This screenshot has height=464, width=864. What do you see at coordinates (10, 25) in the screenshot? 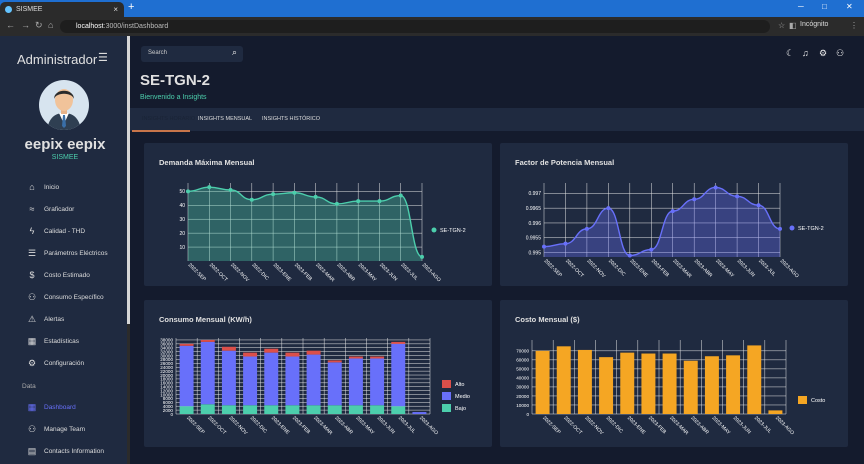
I see `back-icon: ←` at bounding box center [10, 25].